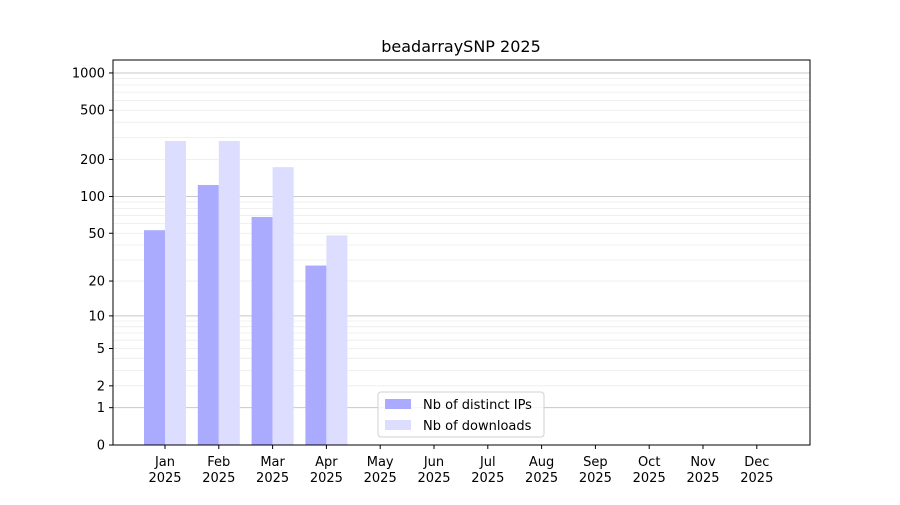 This screenshot has width=900, height=505. I want to click on y-tick-label: 200, so click(92, 160).